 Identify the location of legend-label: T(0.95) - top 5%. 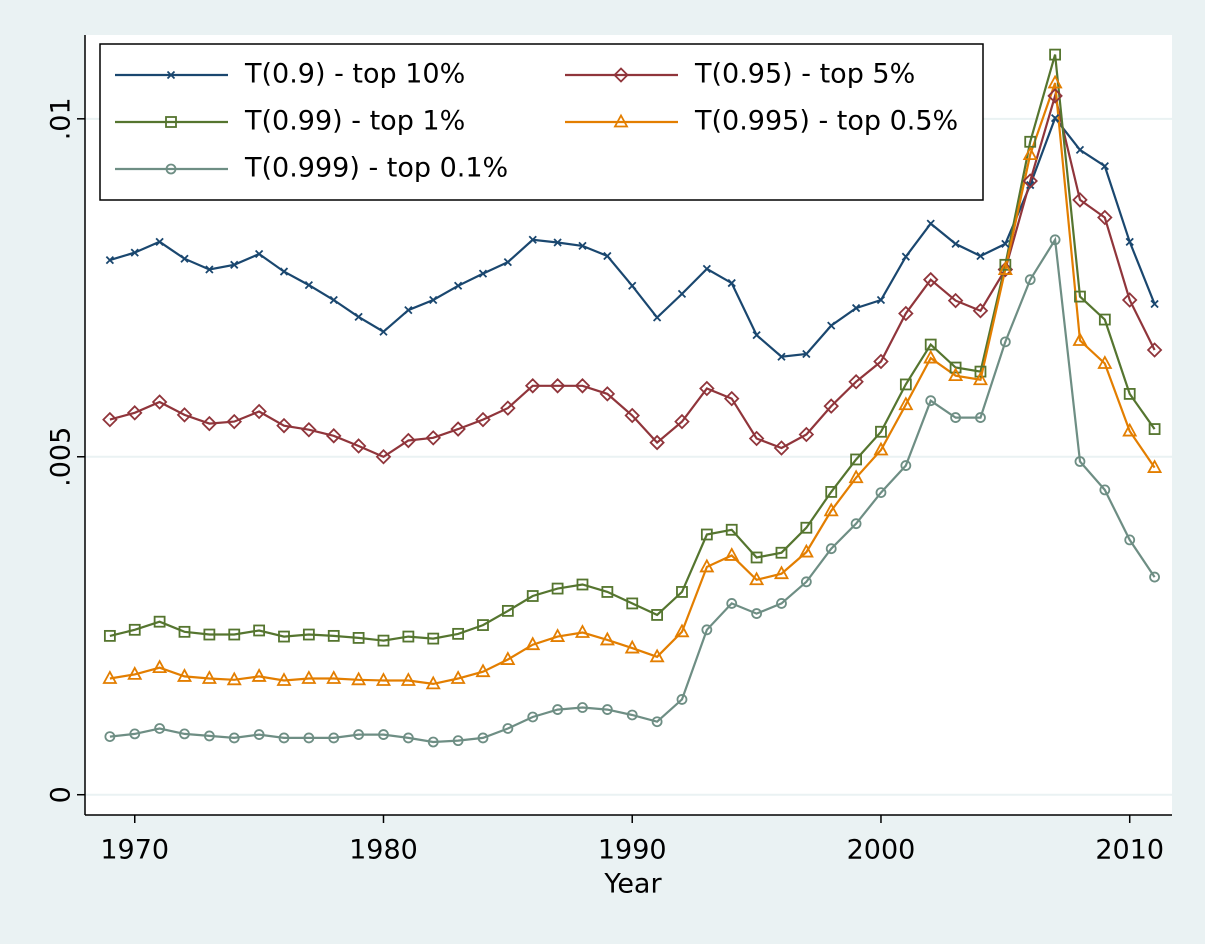
(804, 74).